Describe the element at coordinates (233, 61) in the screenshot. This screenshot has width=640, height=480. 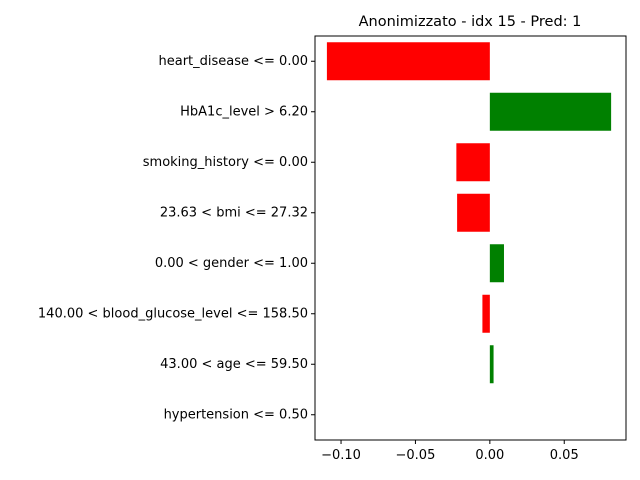
I see `y-tick-label: heart_disease <= 0.00` at that location.